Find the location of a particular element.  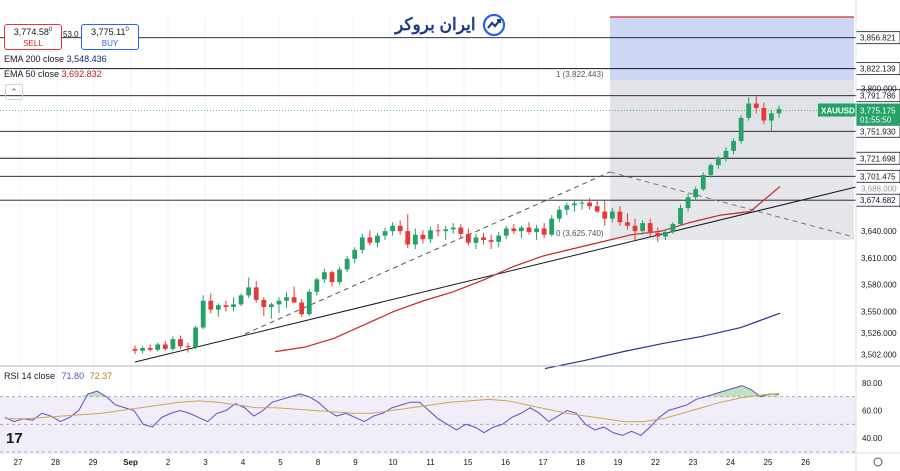

fib-zone is located at coordinates (732, 128).